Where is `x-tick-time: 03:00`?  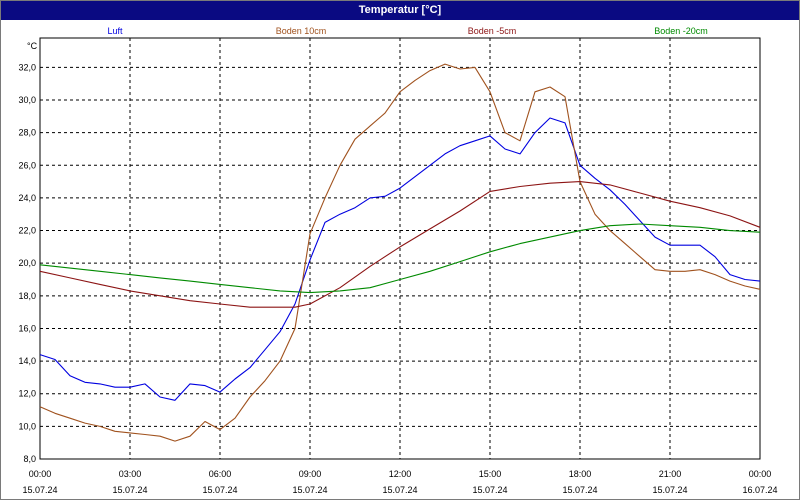 x-tick-time: 03:00 is located at coordinates (130, 474).